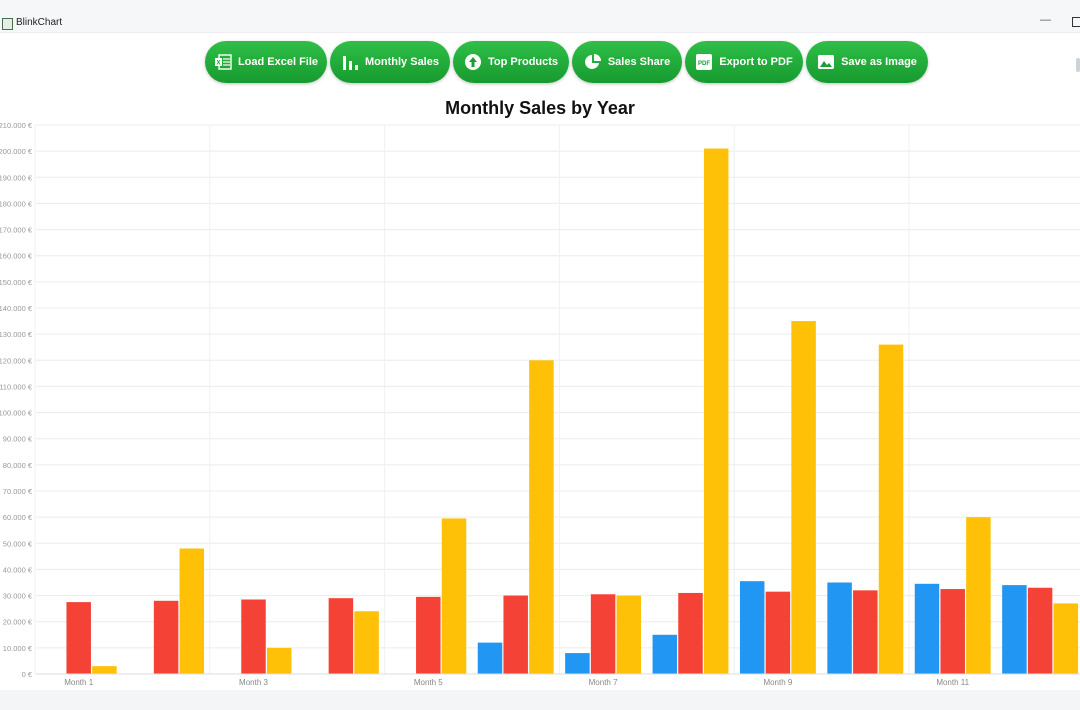  What do you see at coordinates (16, 230) in the screenshot?
I see `y-tick-label: 170.000 €` at bounding box center [16, 230].